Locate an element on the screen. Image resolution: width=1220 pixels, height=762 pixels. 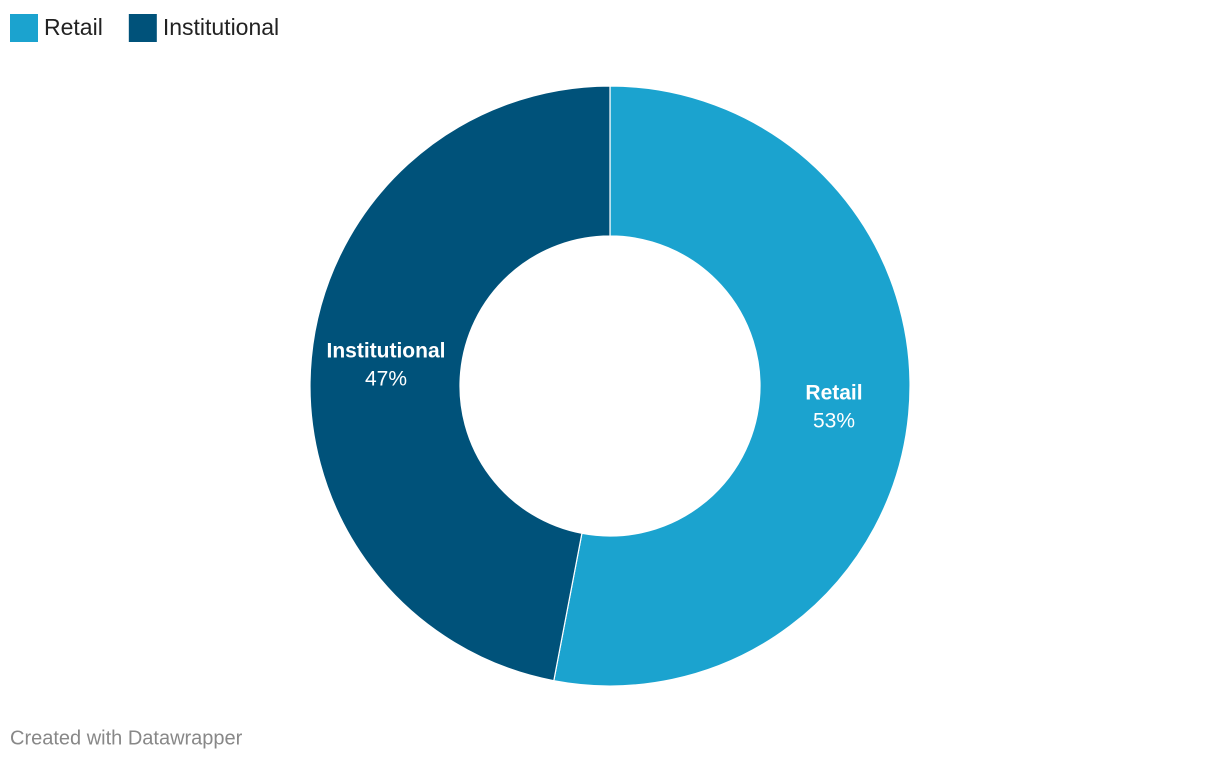
segment-value: 53% is located at coordinates (834, 421).